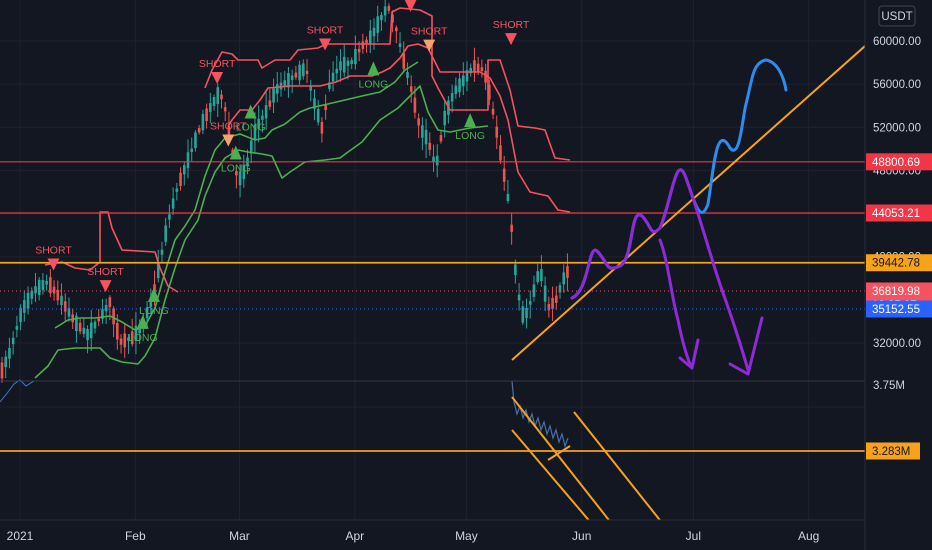  I want to click on time-axis: 2021 Feb Mar Apr May Jun Jul Aug, so click(413, 536).